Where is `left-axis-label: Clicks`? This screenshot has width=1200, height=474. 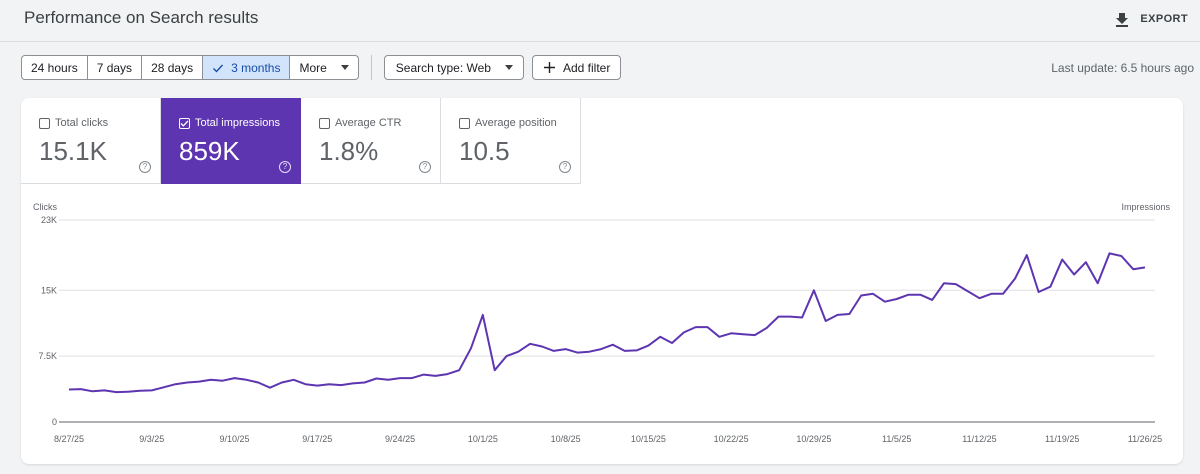
left-axis-label: Clicks is located at coordinates (45, 207).